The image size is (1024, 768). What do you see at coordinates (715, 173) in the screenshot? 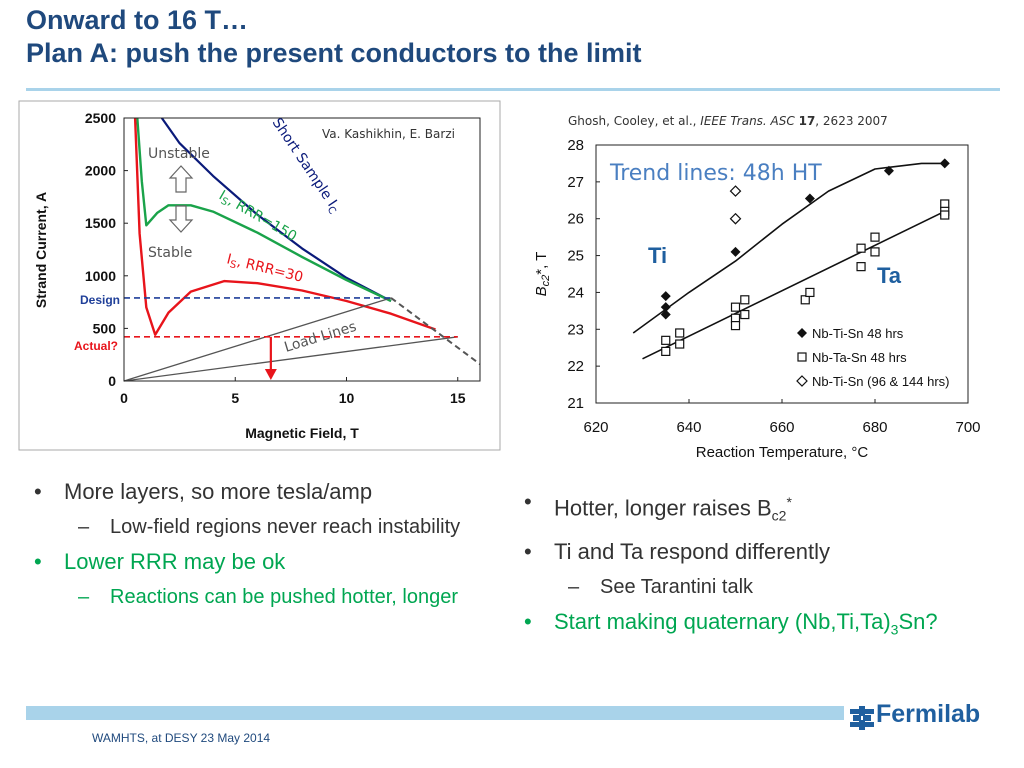
I see `trend-lines-label: Trend lines: 48h HT` at bounding box center [715, 173].